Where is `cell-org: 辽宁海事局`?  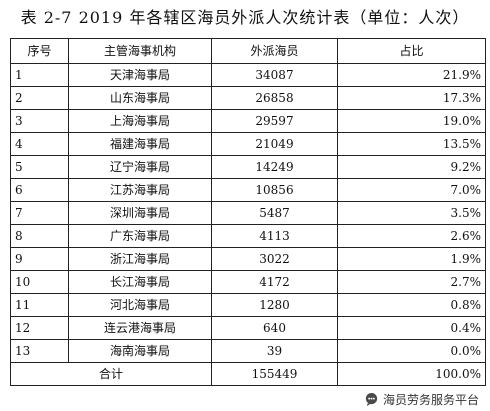
cell-org: 辽宁海事局 is located at coordinates (140, 167).